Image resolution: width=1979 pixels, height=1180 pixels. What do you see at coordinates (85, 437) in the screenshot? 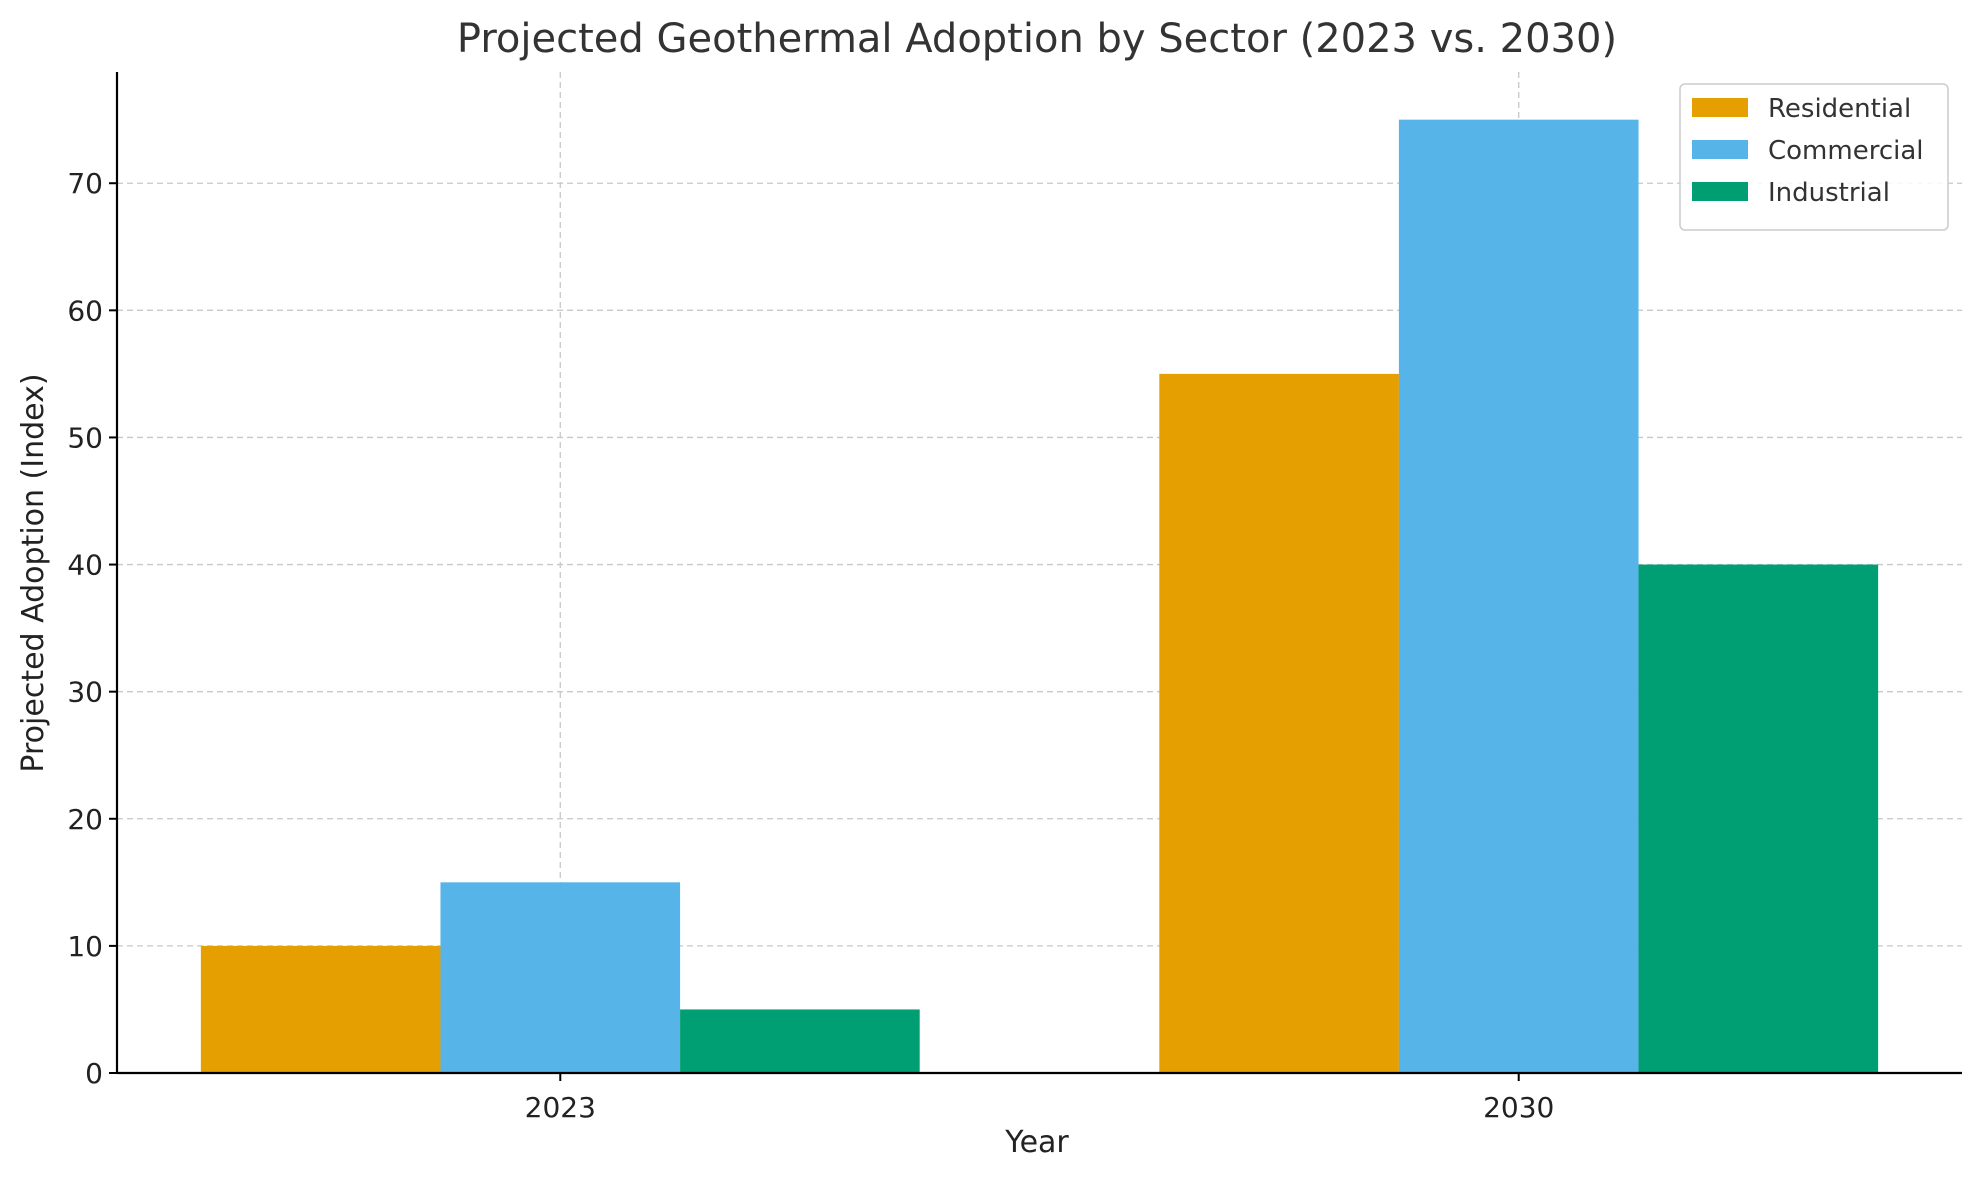
I see `y-tick-label: 50` at bounding box center [85, 437].